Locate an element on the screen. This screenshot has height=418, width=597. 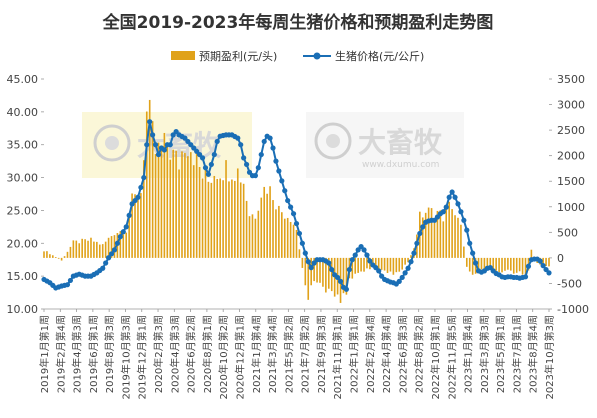
y-right-tick-label: 1000 is located at coordinates (571, 207).